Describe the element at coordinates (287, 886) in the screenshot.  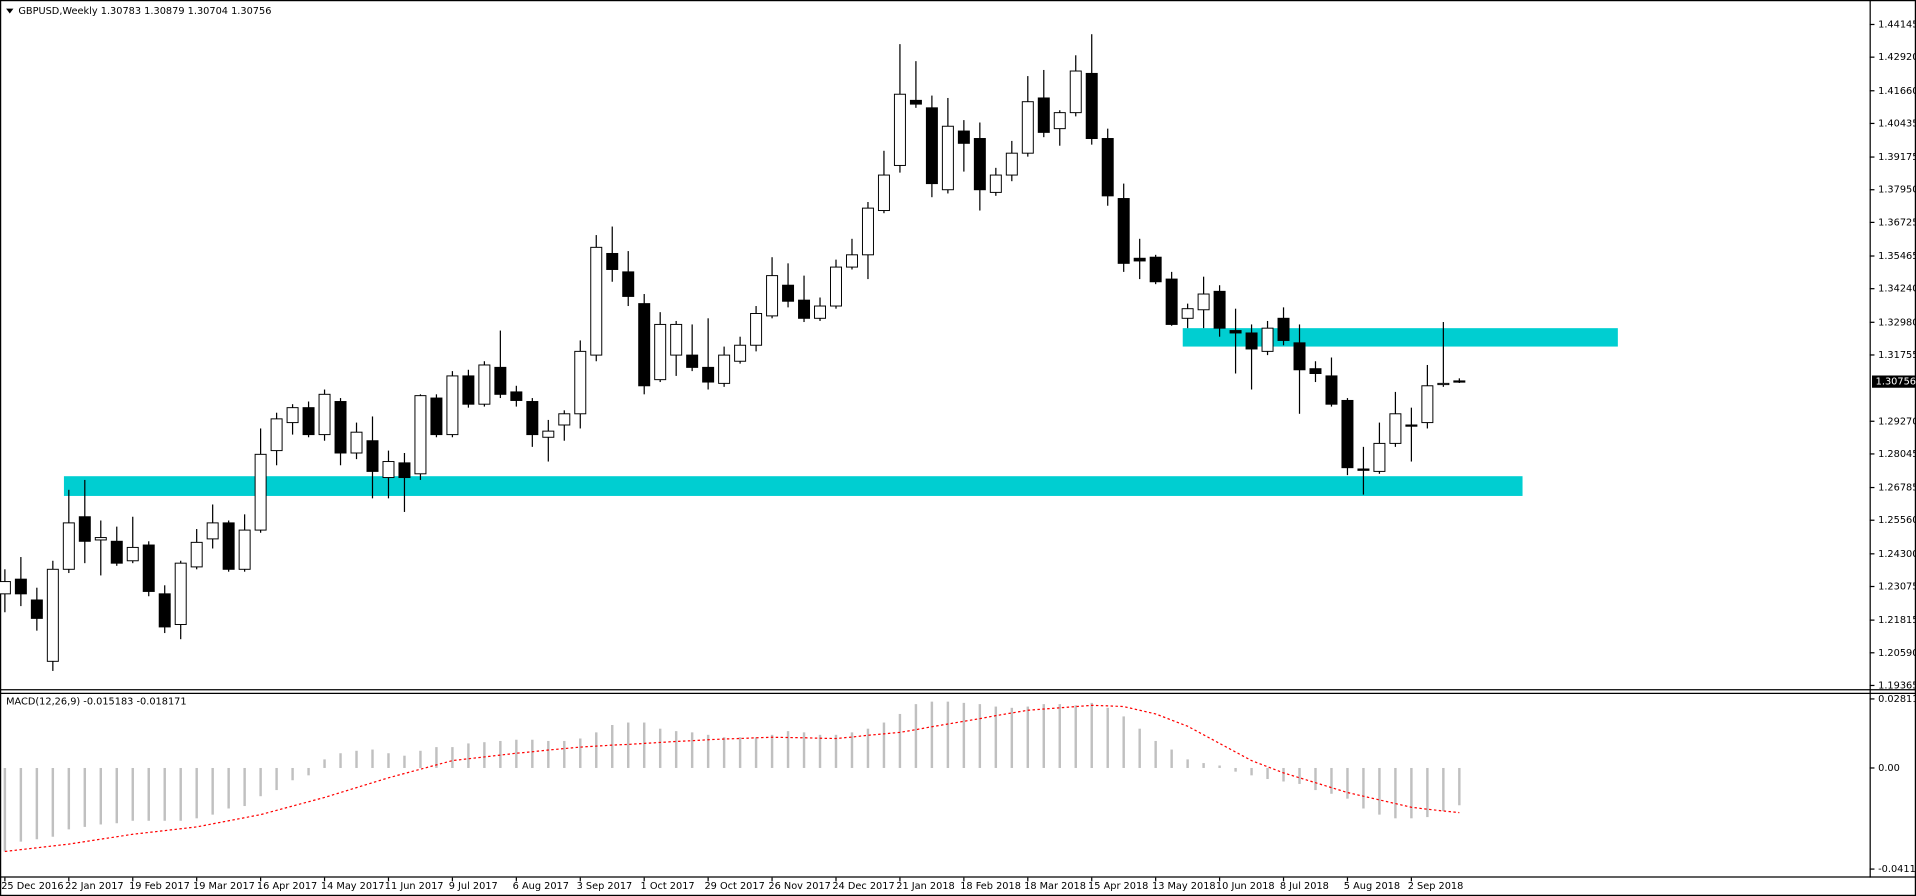
I see `x-tick-label: 16 Apr 2017` at that location.